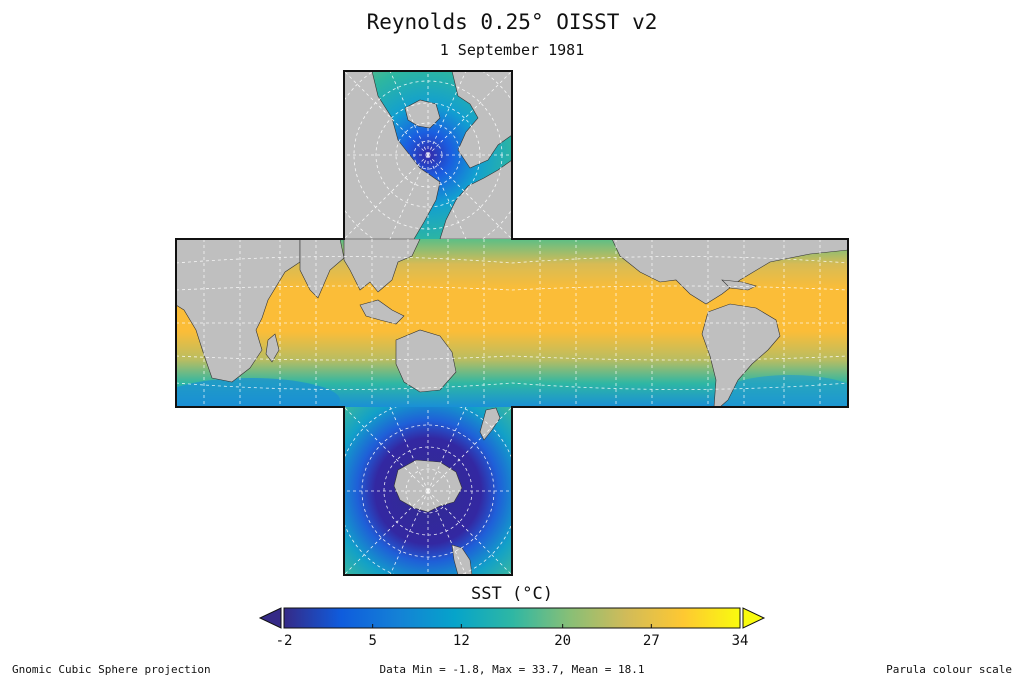  I want to click on land-eurasia, so click(481, 120).